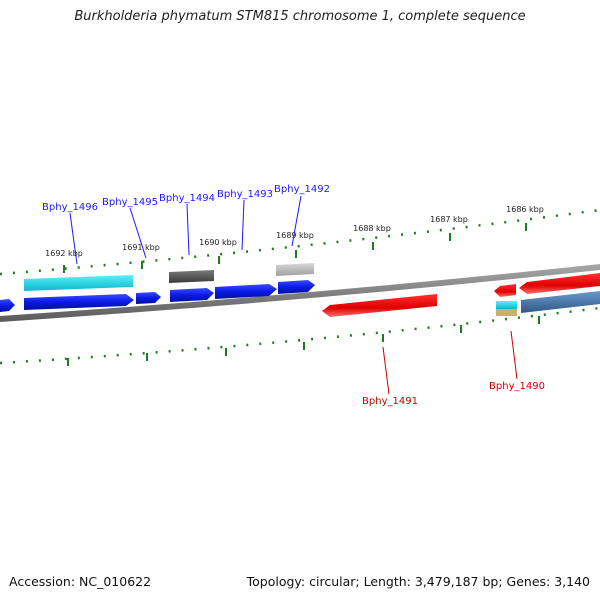 This screenshot has width=600, height=600. What do you see at coordinates (218, 242) in the screenshot?
I see `scale-label: 1690 kbp` at bounding box center [218, 242].